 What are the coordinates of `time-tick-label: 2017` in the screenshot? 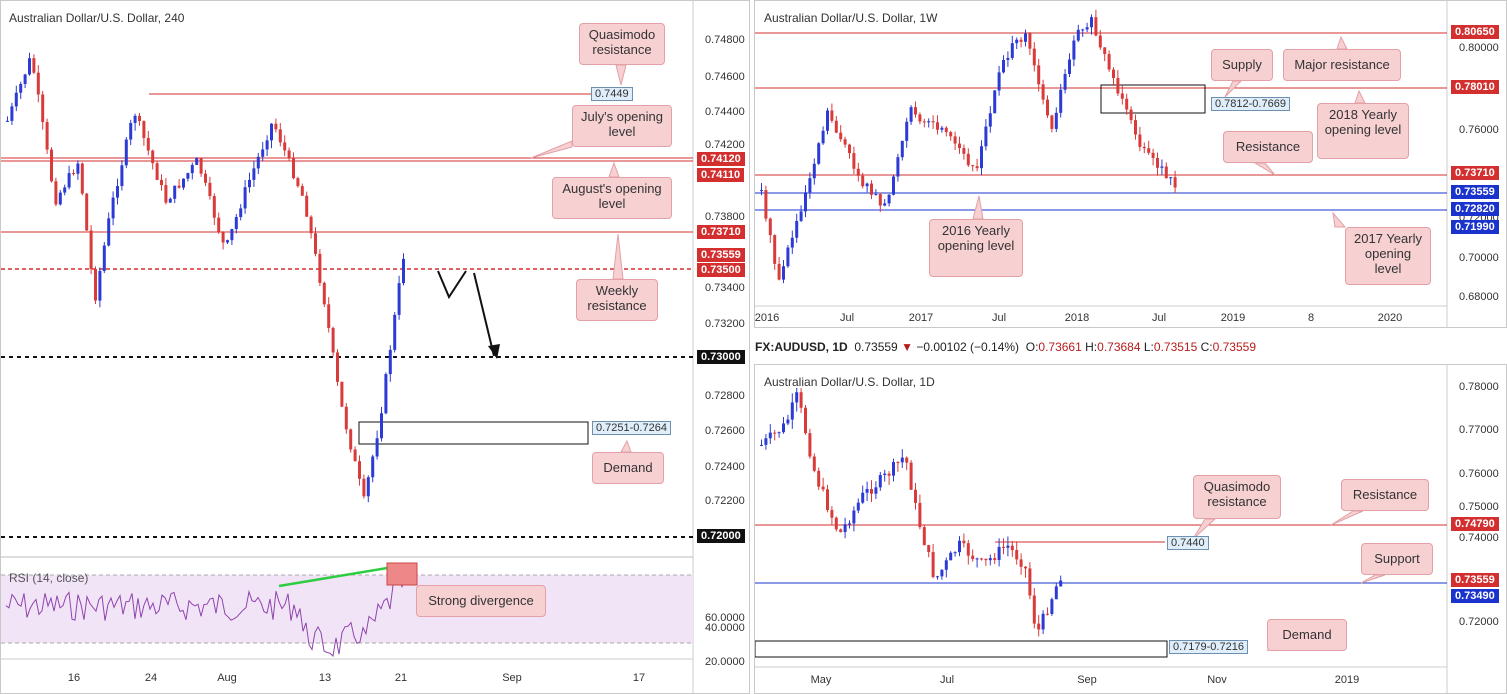 It's located at (921, 318).